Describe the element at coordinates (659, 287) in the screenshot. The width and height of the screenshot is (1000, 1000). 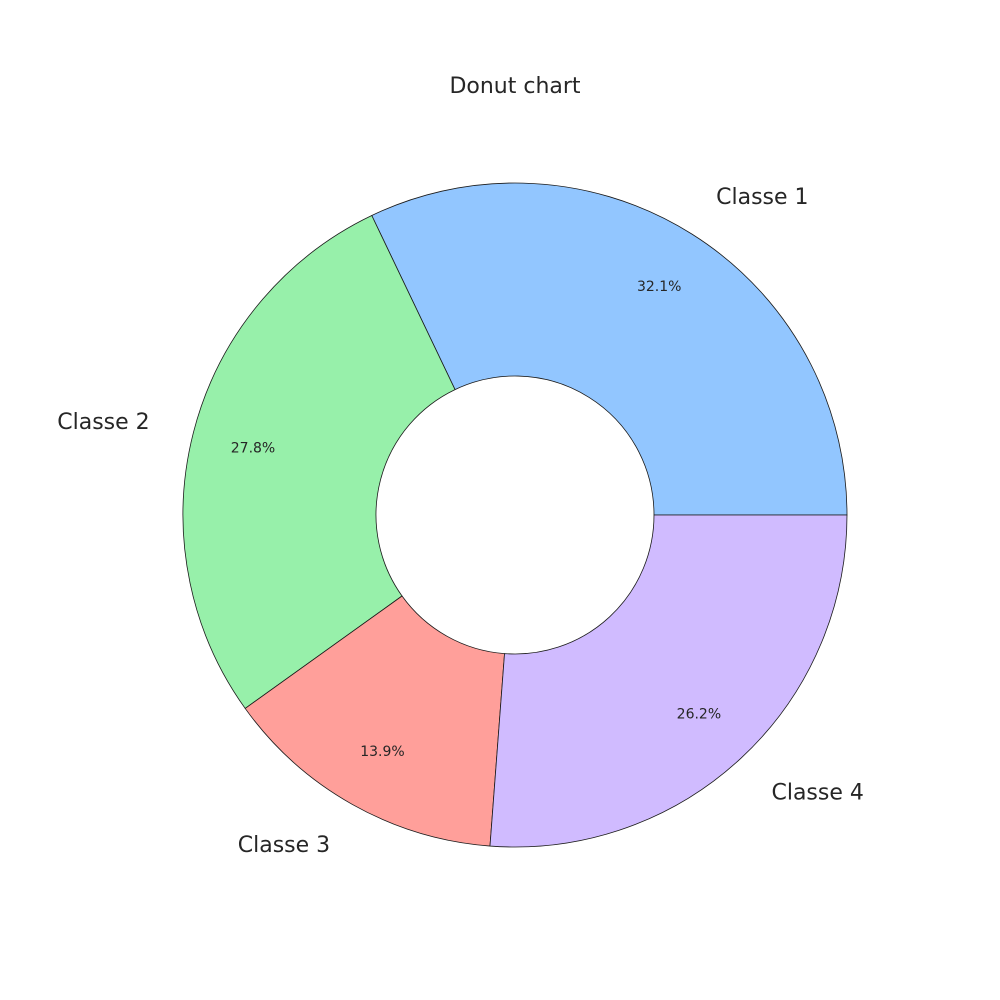
I see `percent-label-1: 32.1%` at that location.